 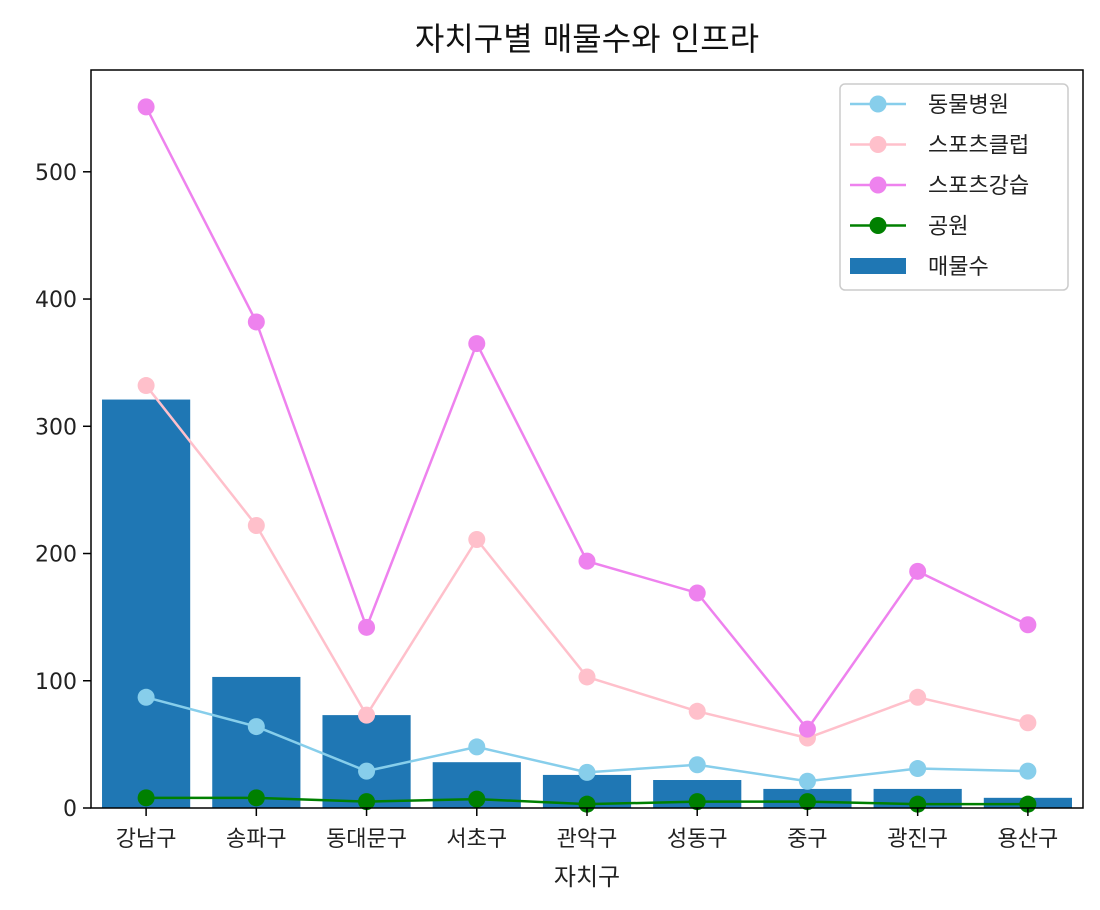 What do you see at coordinates (56, 173) in the screenshot?
I see `y-tick-label: 500` at bounding box center [56, 173].